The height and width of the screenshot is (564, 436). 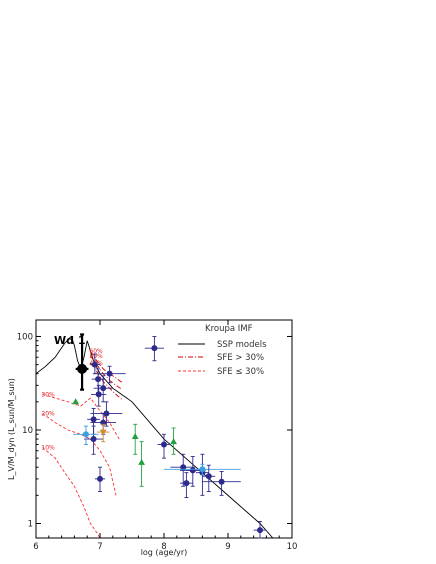 What do you see at coordinates (30, 525) in the screenshot?
I see `y-tick-label-0: 1` at bounding box center [30, 525].